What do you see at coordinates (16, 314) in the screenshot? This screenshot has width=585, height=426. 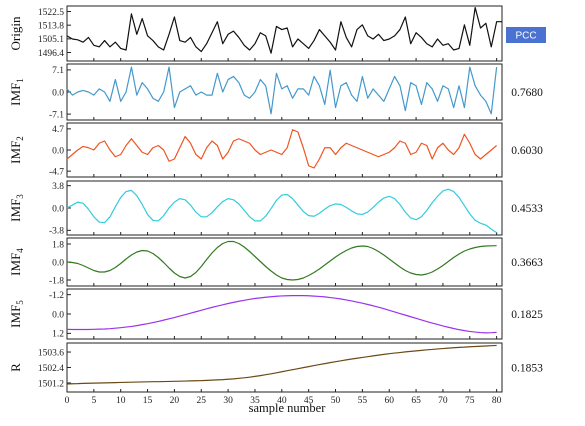 I see `panel-label: IMF5` at bounding box center [16, 314].